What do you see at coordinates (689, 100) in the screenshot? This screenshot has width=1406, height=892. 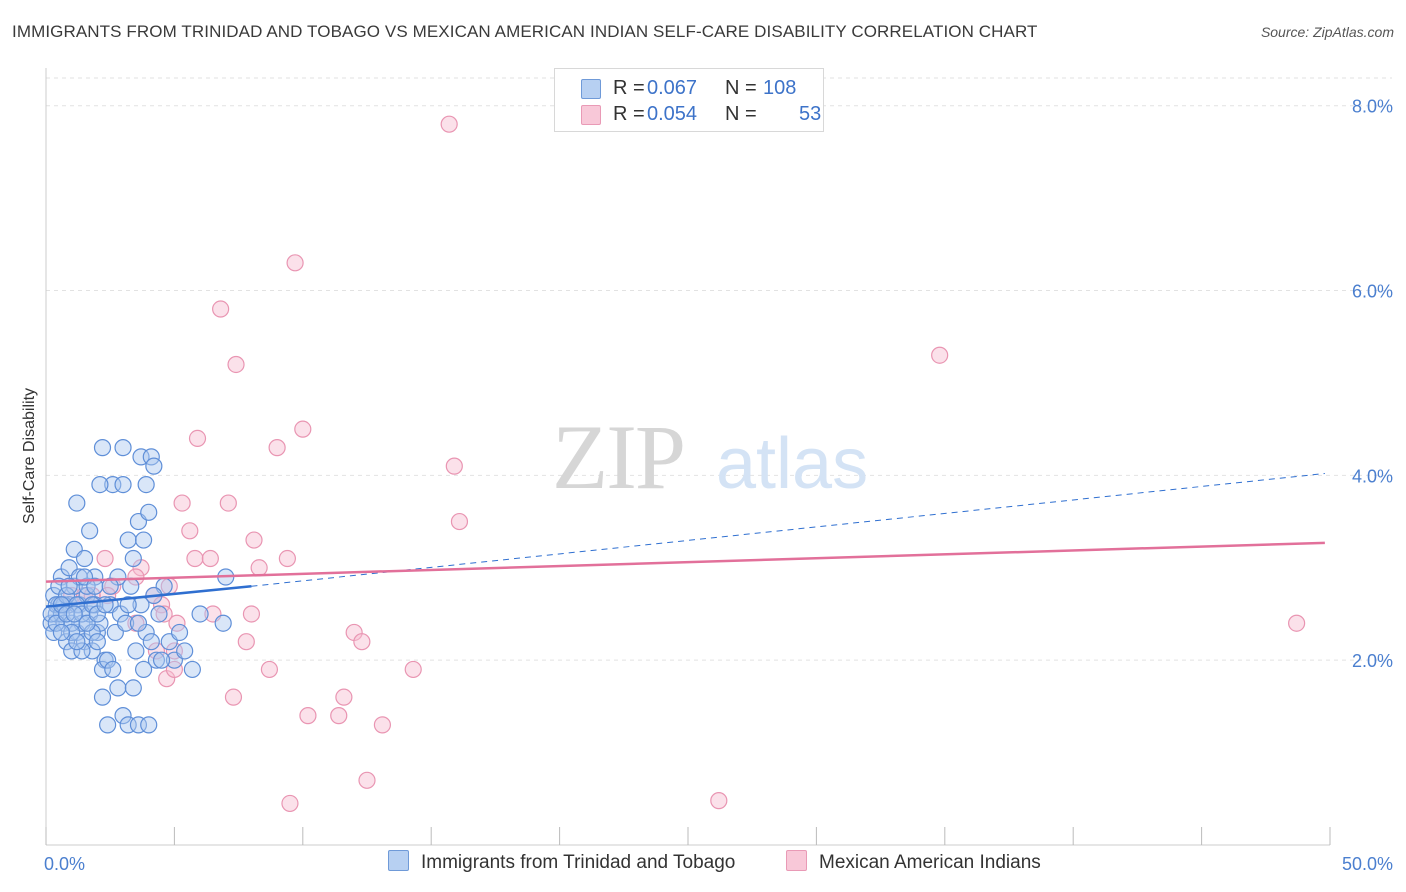 I see `stats-legend: R = 0.067 N = 108 R = 0.054 N = 53` at bounding box center [689, 100].